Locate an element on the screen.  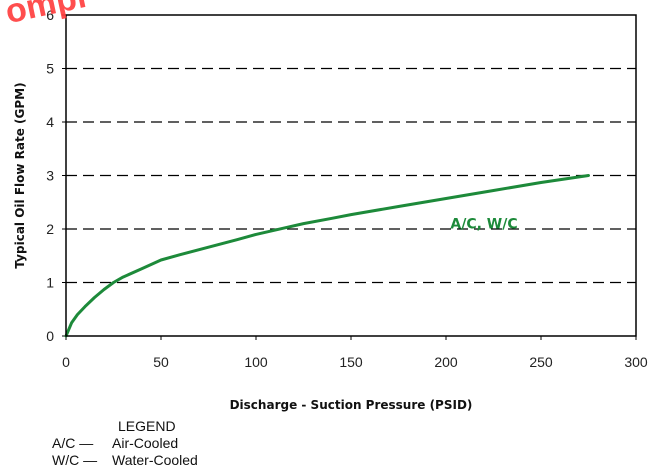
legend-item: W/C — Water-Cooled is located at coordinates (125, 460).